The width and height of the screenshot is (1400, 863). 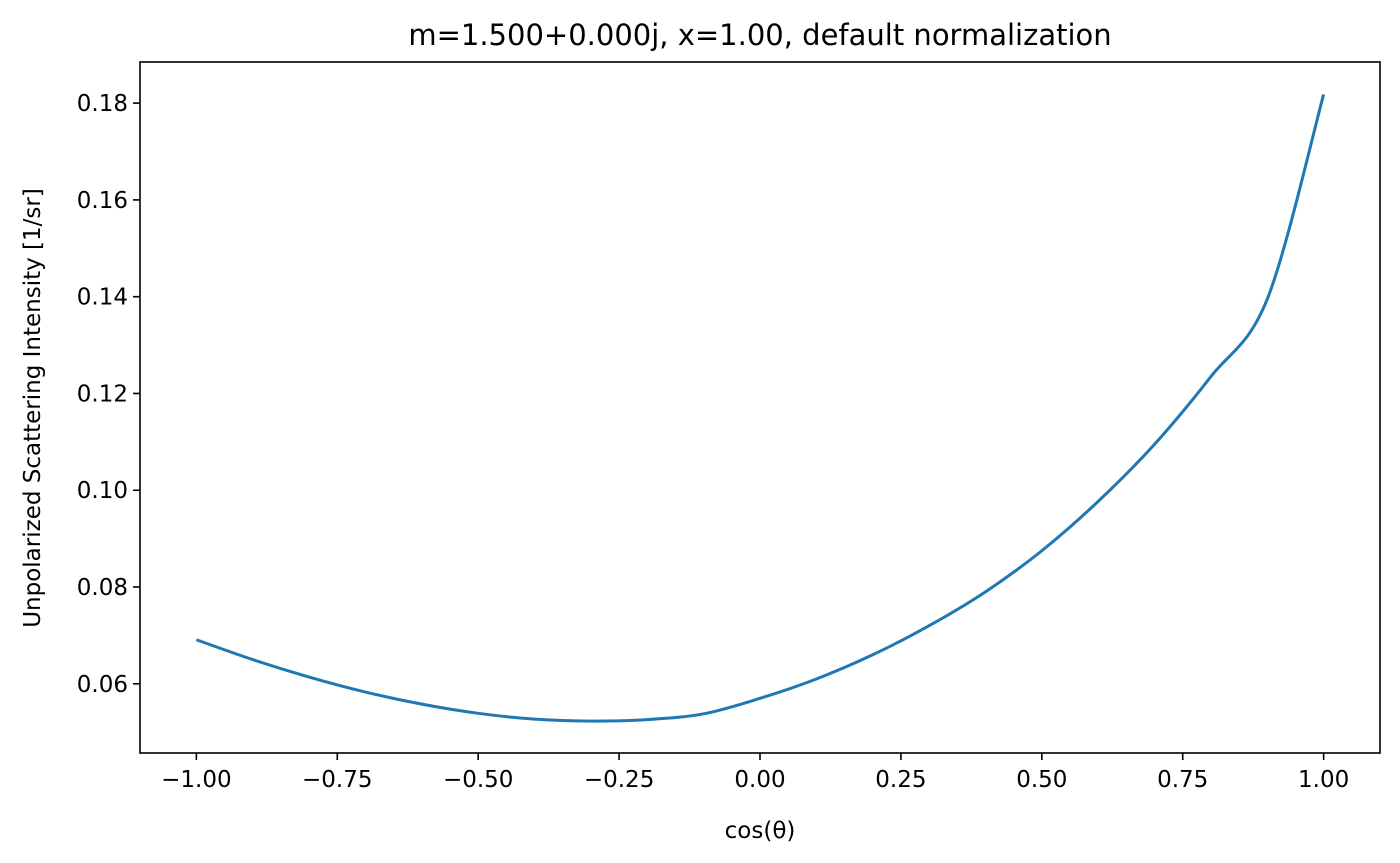 What do you see at coordinates (33, 408) in the screenshot?
I see `y-axis-label: Unpolarized Scattering Intensity [1/sr]` at bounding box center [33, 408].